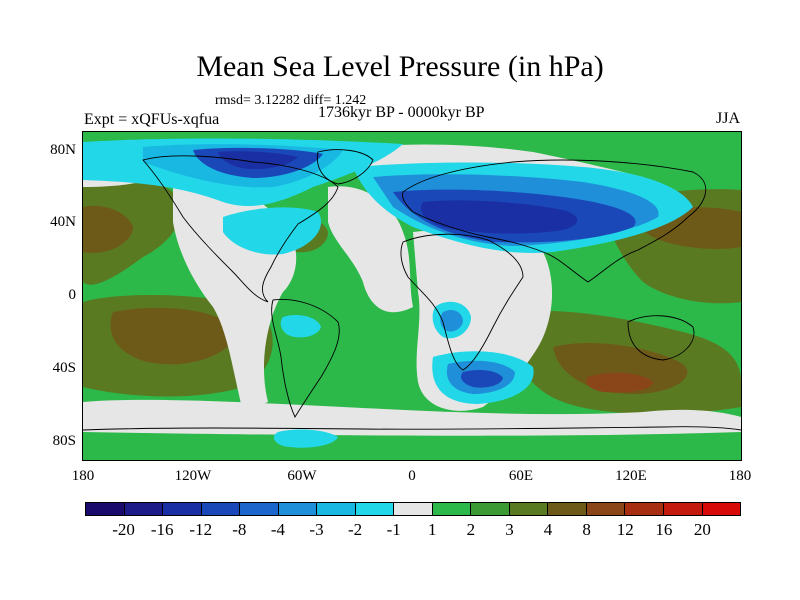 This screenshot has height=600, width=800. Describe the element at coordinates (661, 338) in the screenshot. I see `australia-coast` at that location.